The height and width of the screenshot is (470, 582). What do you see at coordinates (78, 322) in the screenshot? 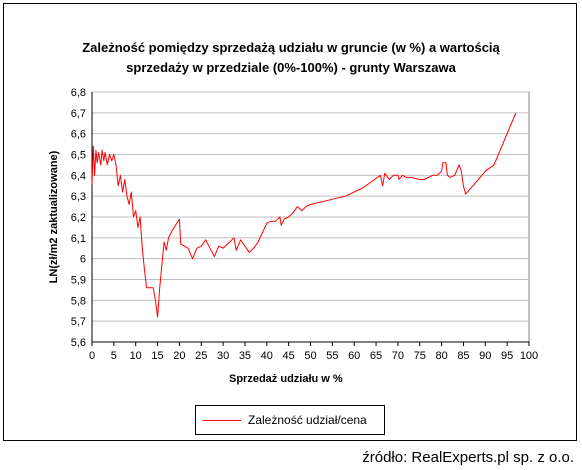
I see `y-tick-label: 5,7` at bounding box center [78, 322].